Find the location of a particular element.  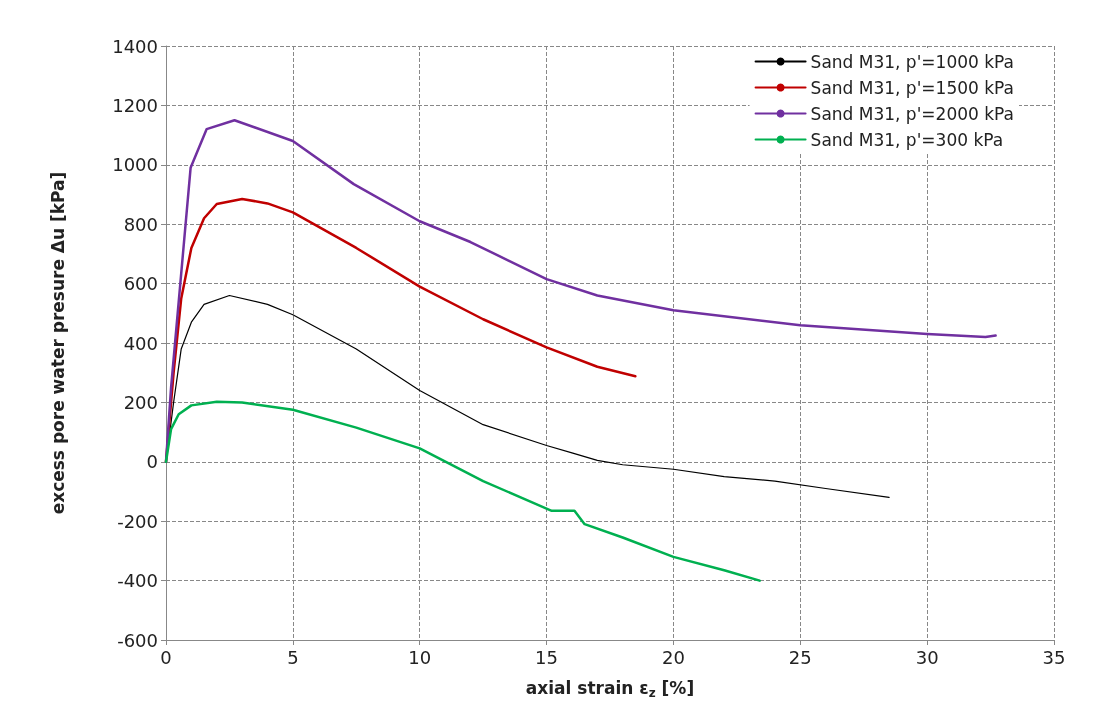

x-tick-label: 30 is located at coordinates (927, 657).